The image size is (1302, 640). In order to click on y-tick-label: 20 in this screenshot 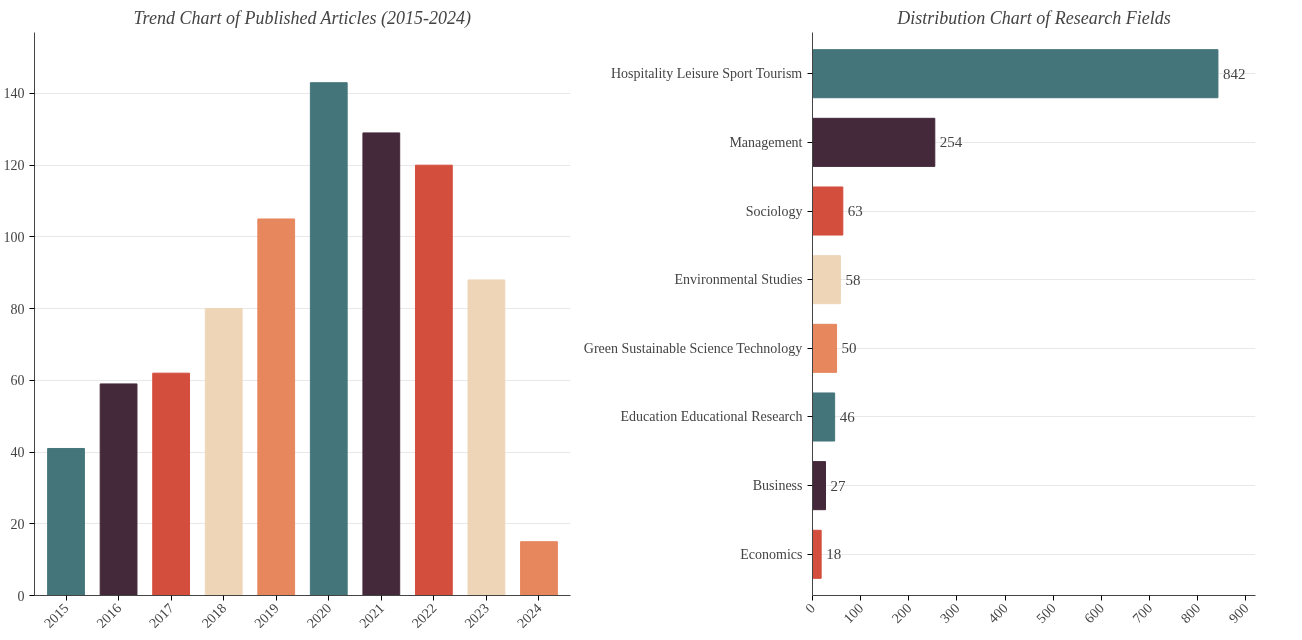, I will do `click(17, 524)`.